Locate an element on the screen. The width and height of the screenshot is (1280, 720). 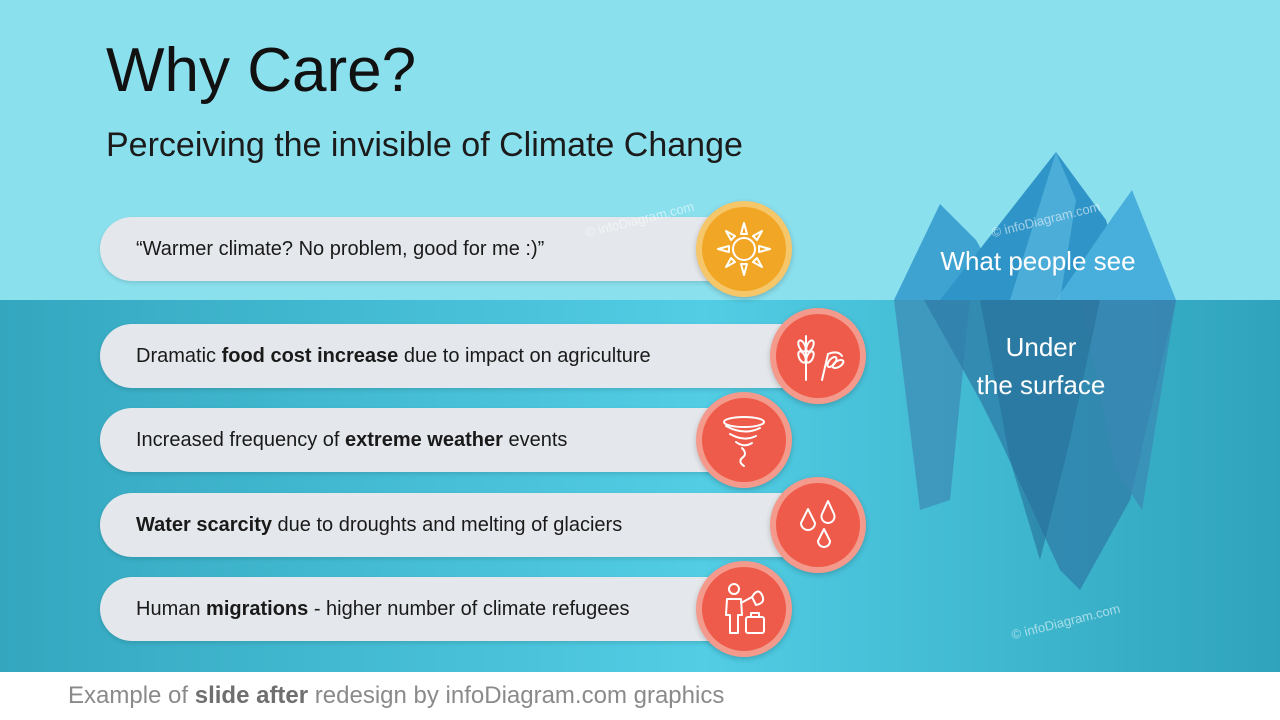
sun-icon is located at coordinates (744, 249).